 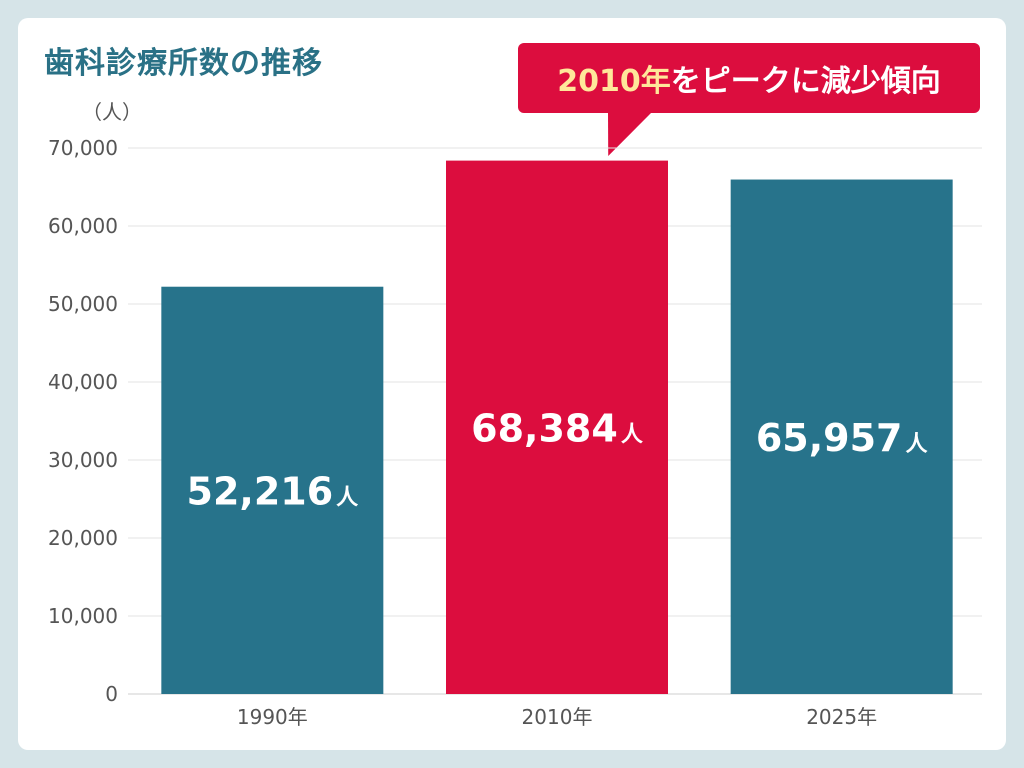 What do you see at coordinates (183, 63) in the screenshot?
I see `chart-title: 歯科診療所数の推移` at bounding box center [183, 63].